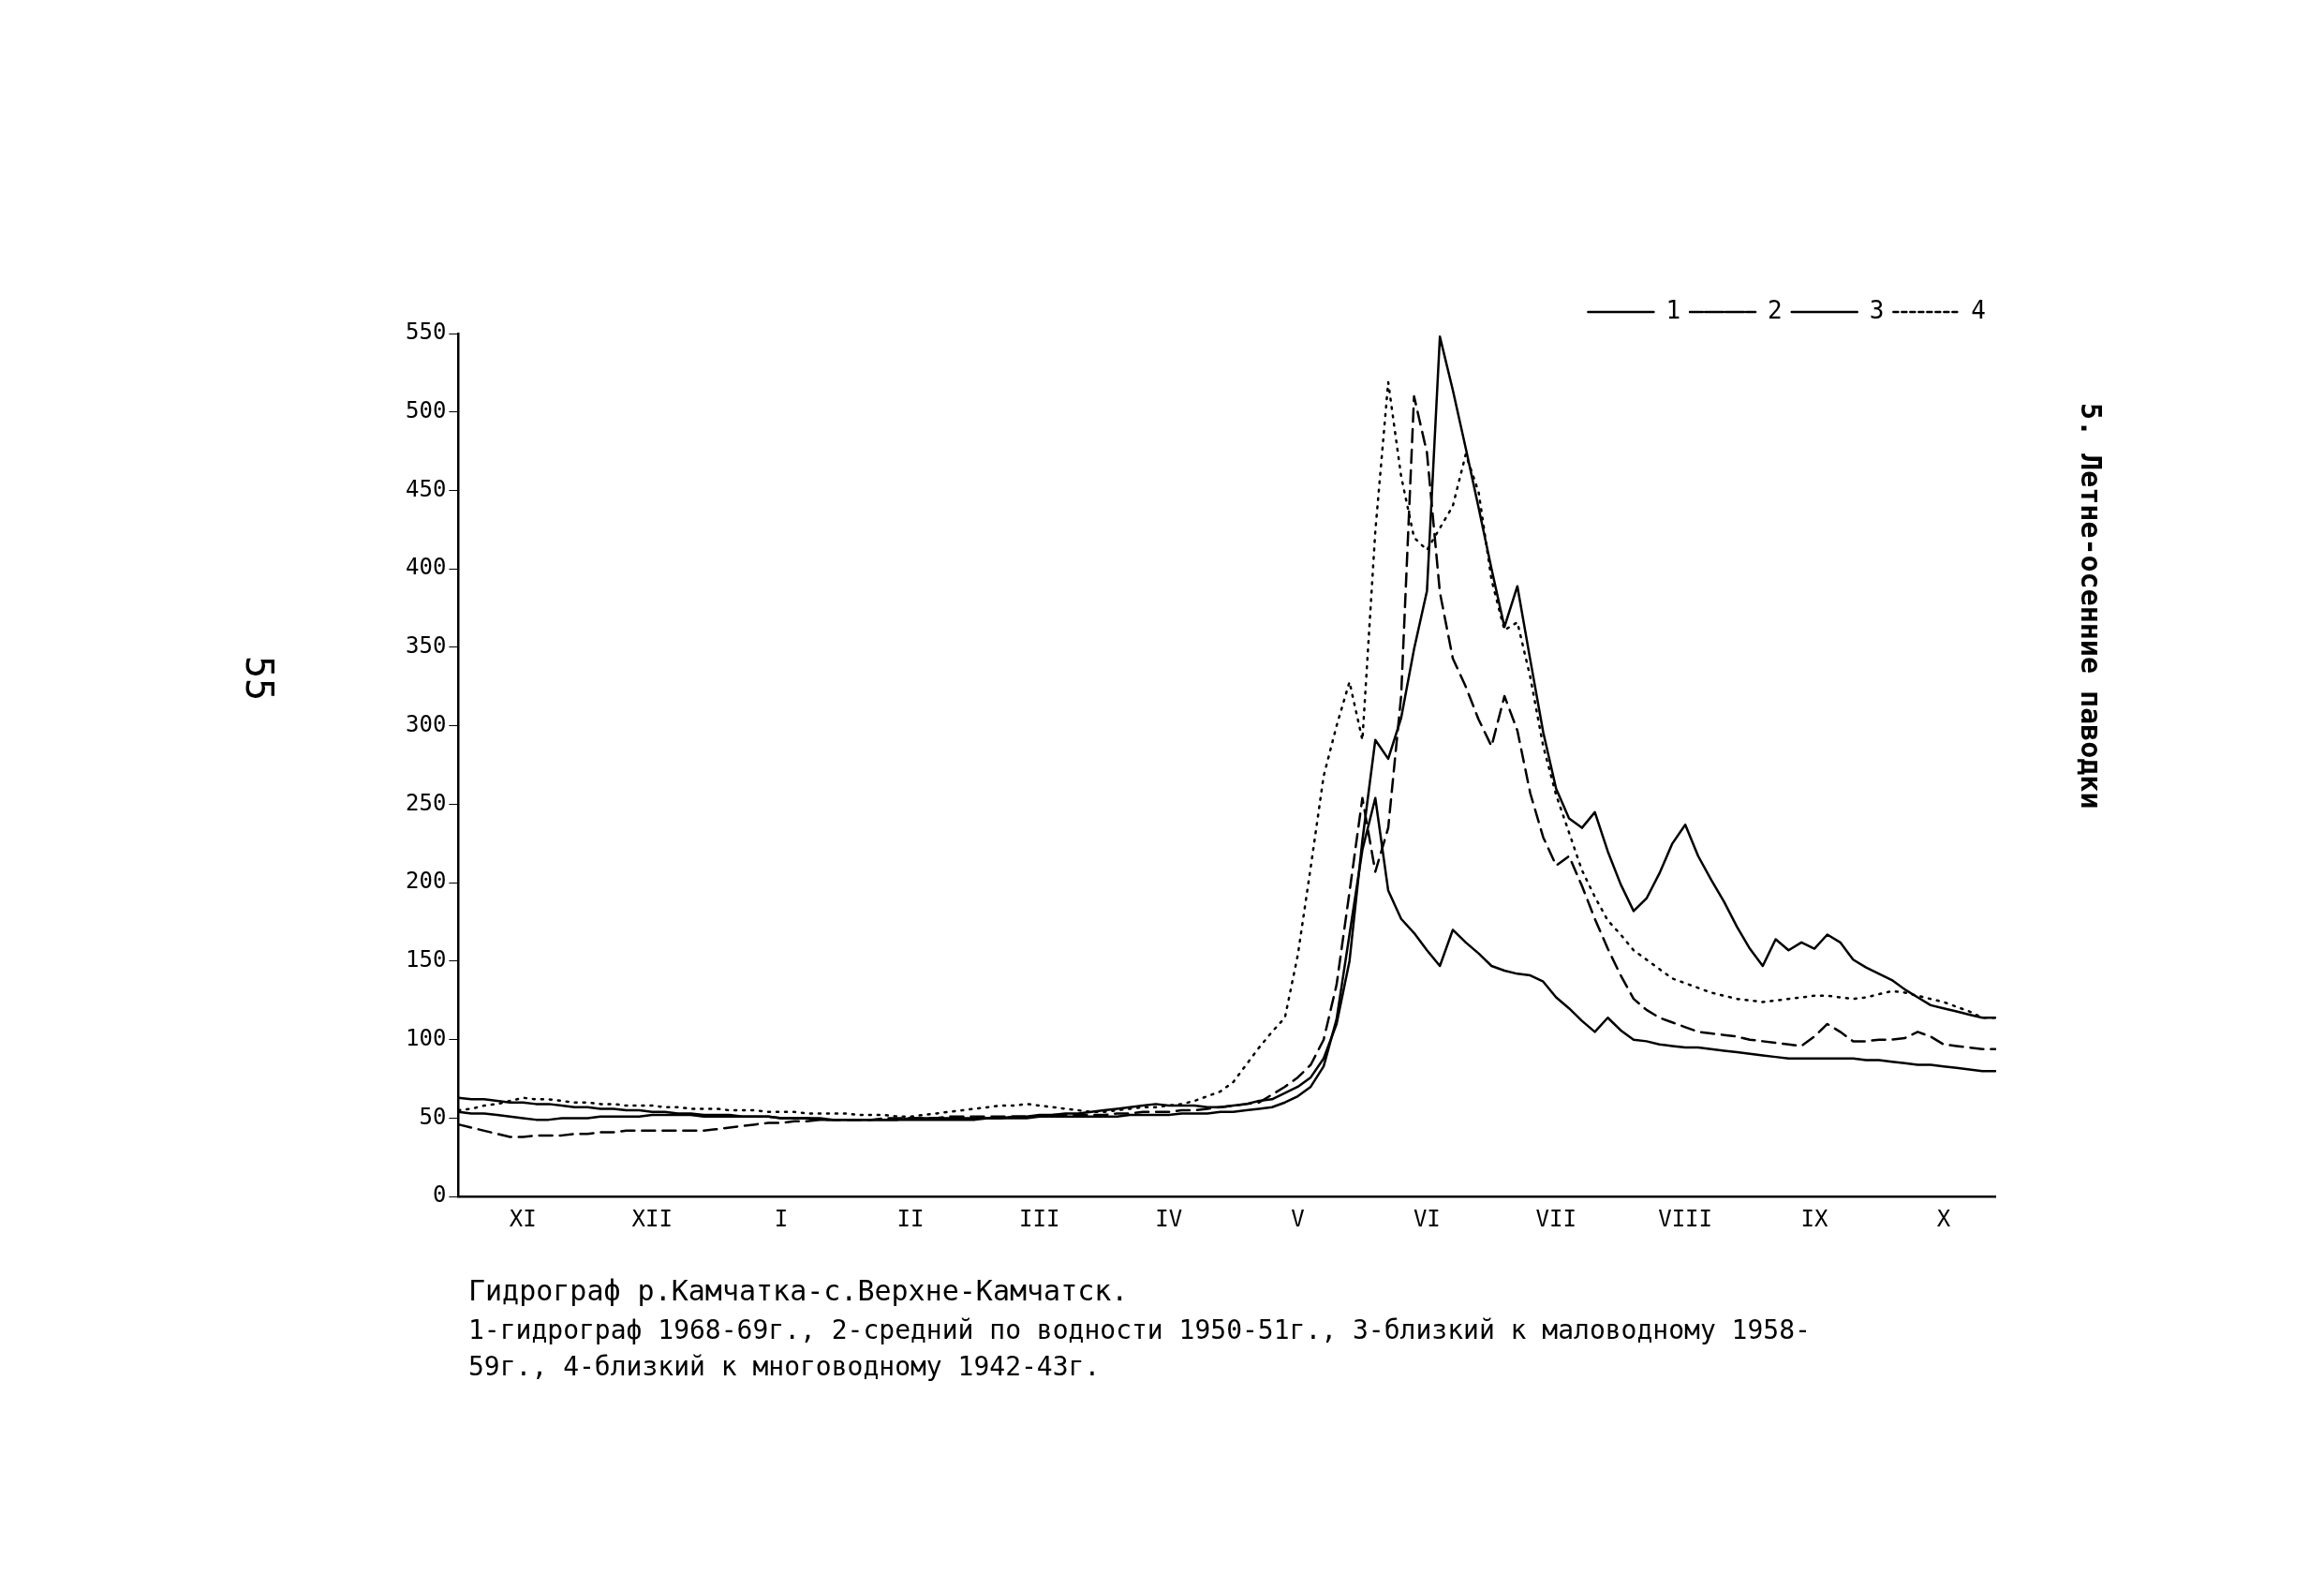  What do you see at coordinates (1944, 1219) in the screenshot?
I see `x-tick-label: X` at bounding box center [1944, 1219].